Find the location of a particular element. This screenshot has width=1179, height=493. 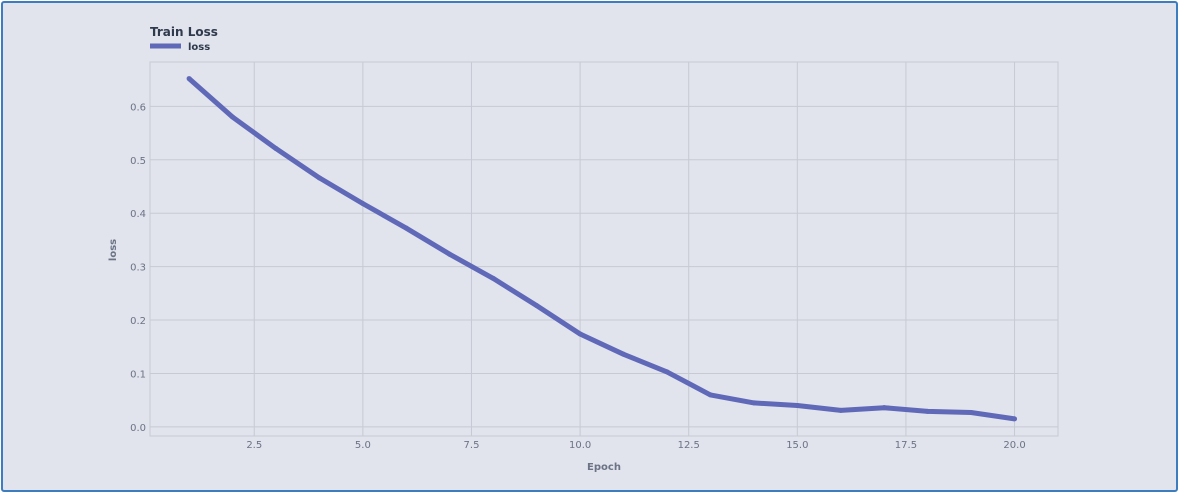

legend: loss is located at coordinates (180, 47).